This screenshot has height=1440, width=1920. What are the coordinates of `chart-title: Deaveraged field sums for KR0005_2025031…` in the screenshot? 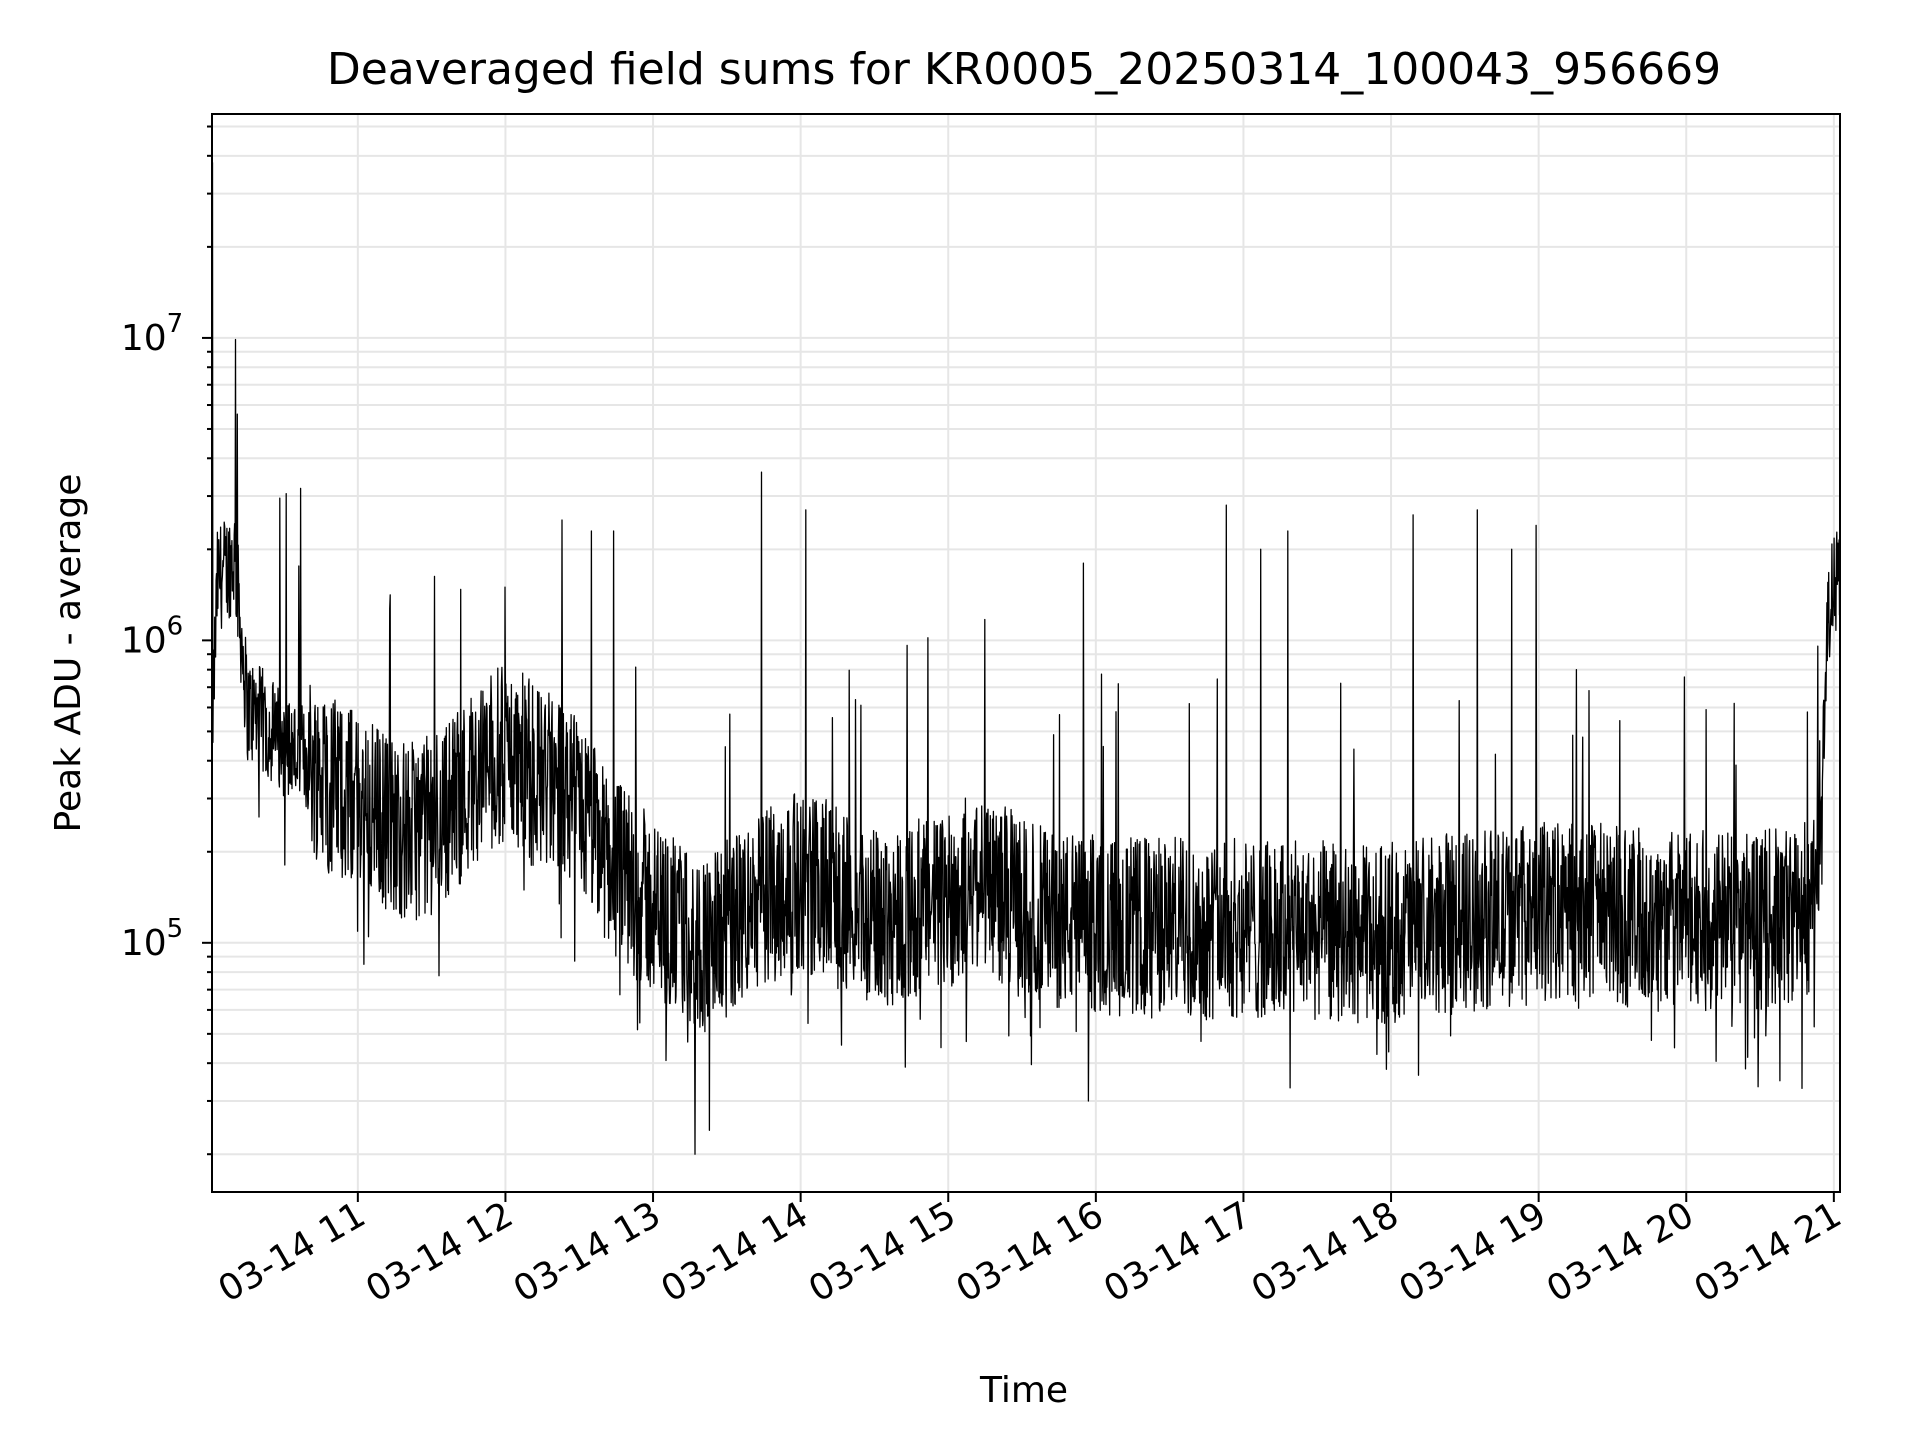 It's located at (1024, 69).